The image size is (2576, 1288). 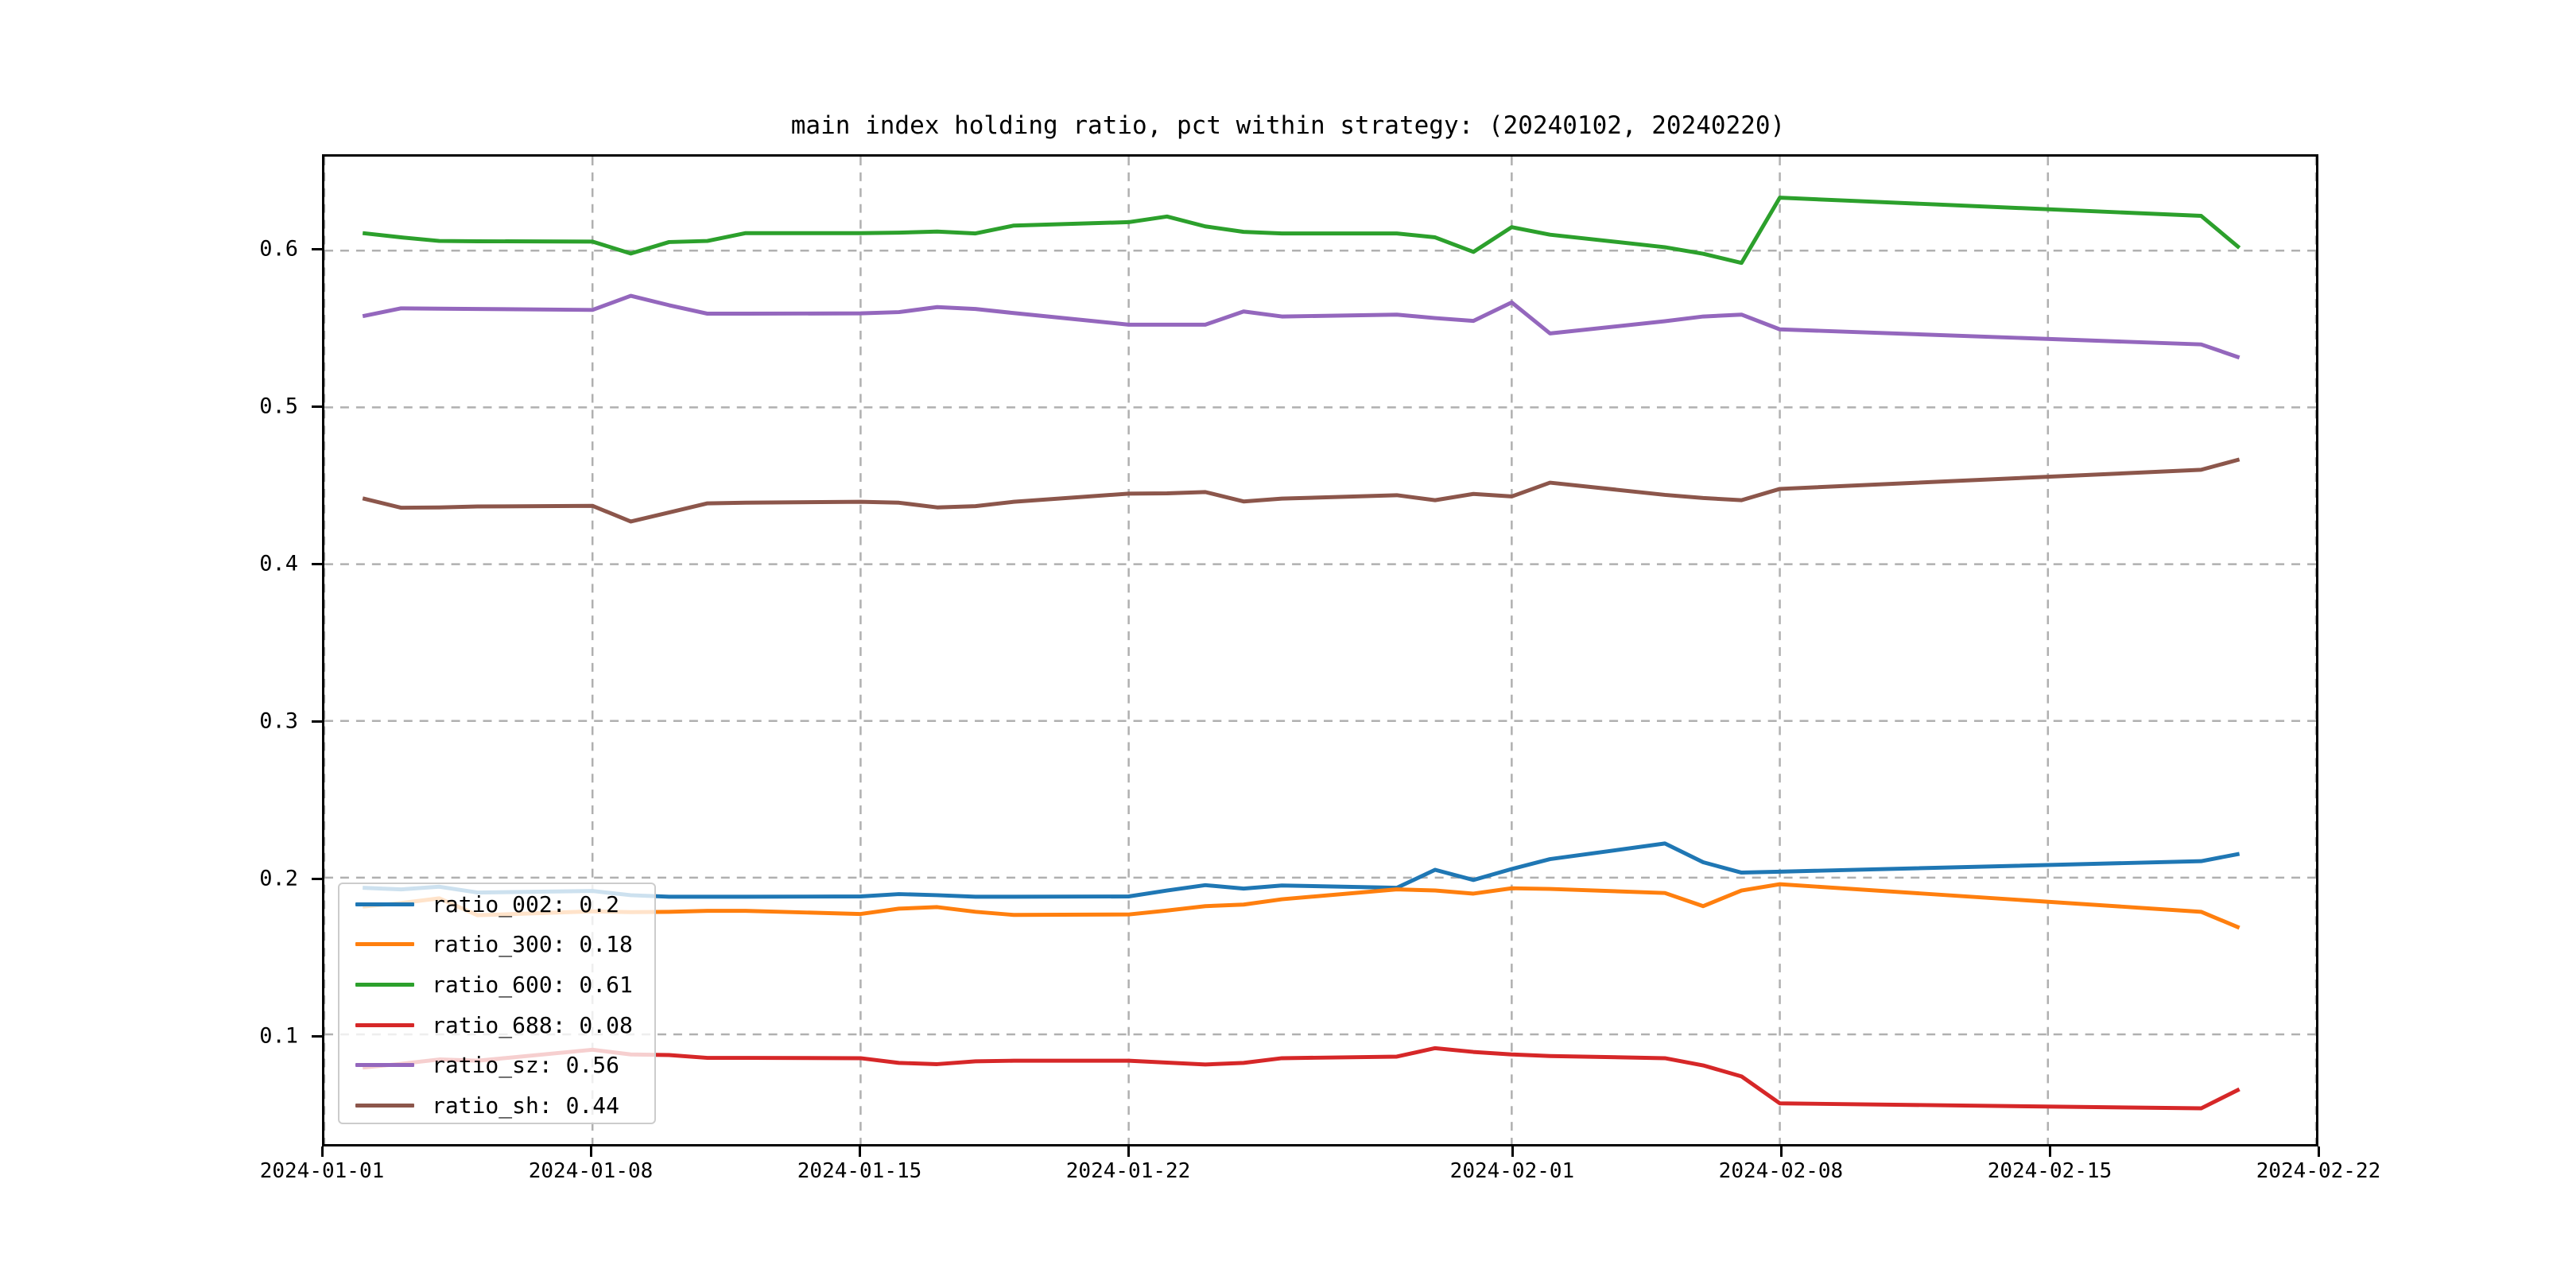 What do you see at coordinates (1301, 326) in the screenshot?
I see `series-line-ratio_sz` at bounding box center [1301, 326].